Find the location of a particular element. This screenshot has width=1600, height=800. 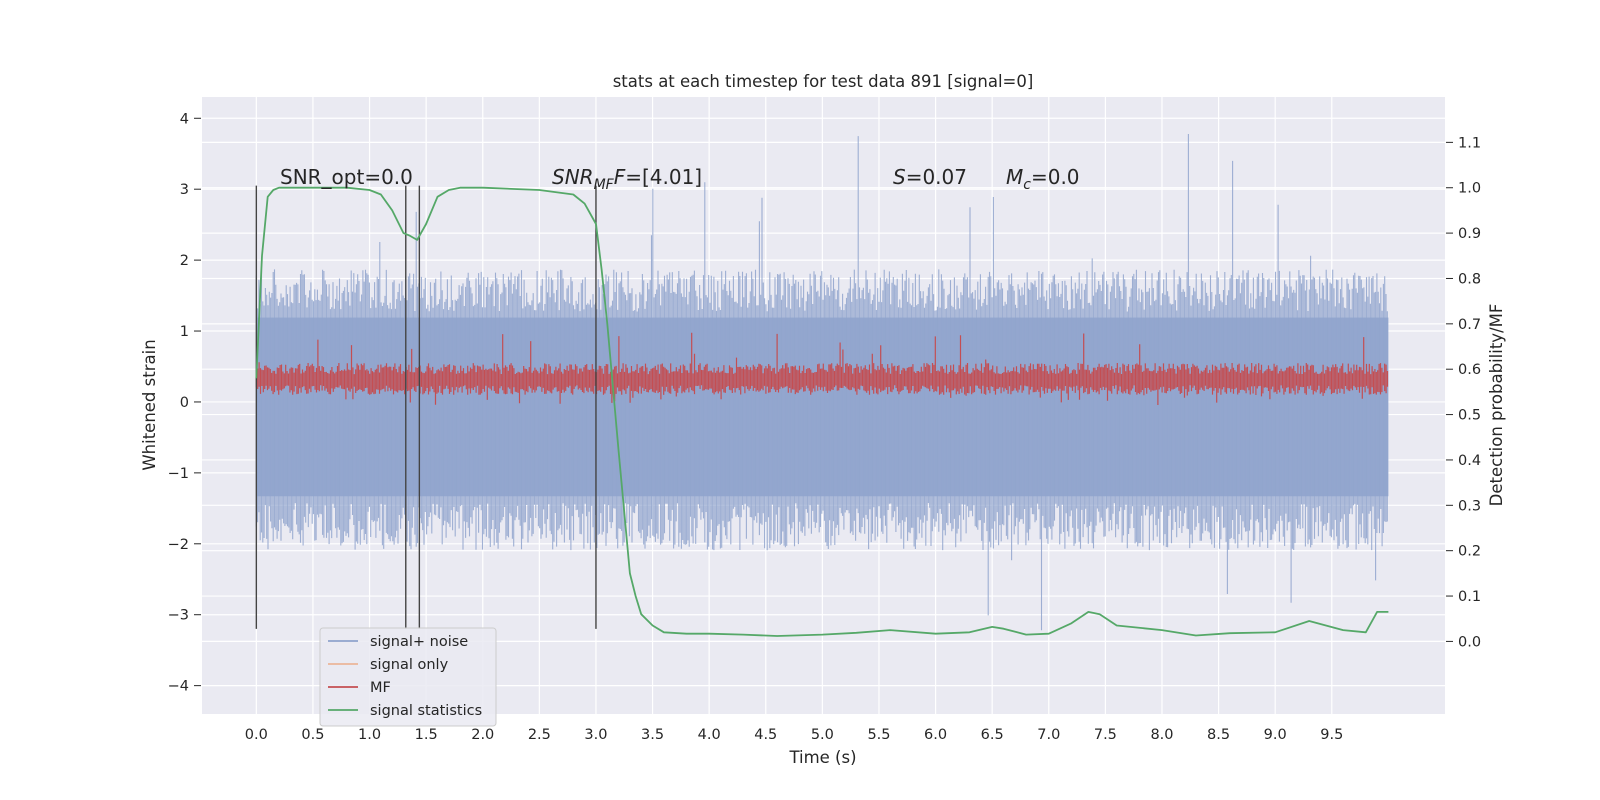

y2-tick-label: 0.4 is located at coordinates (1469, 461).